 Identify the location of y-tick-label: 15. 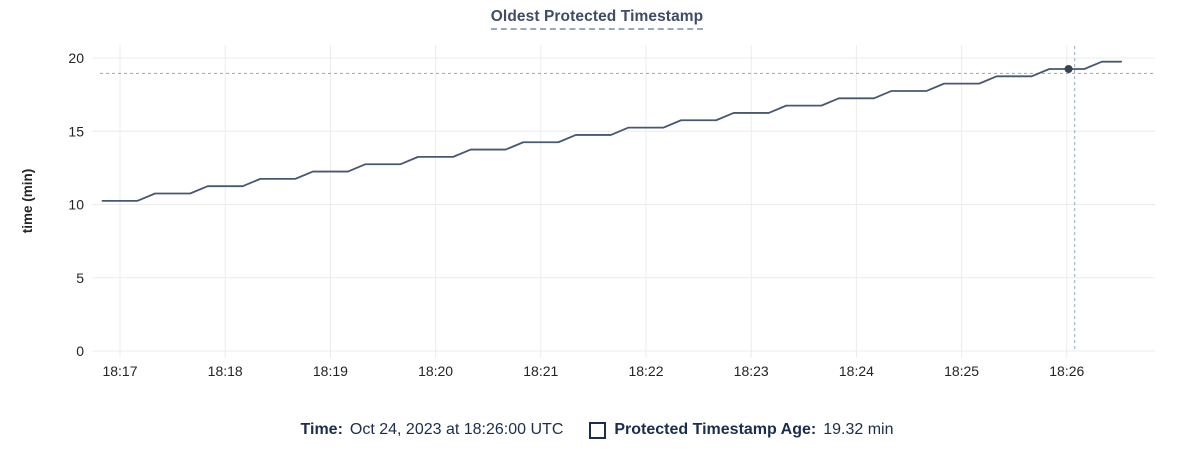
(76, 131).